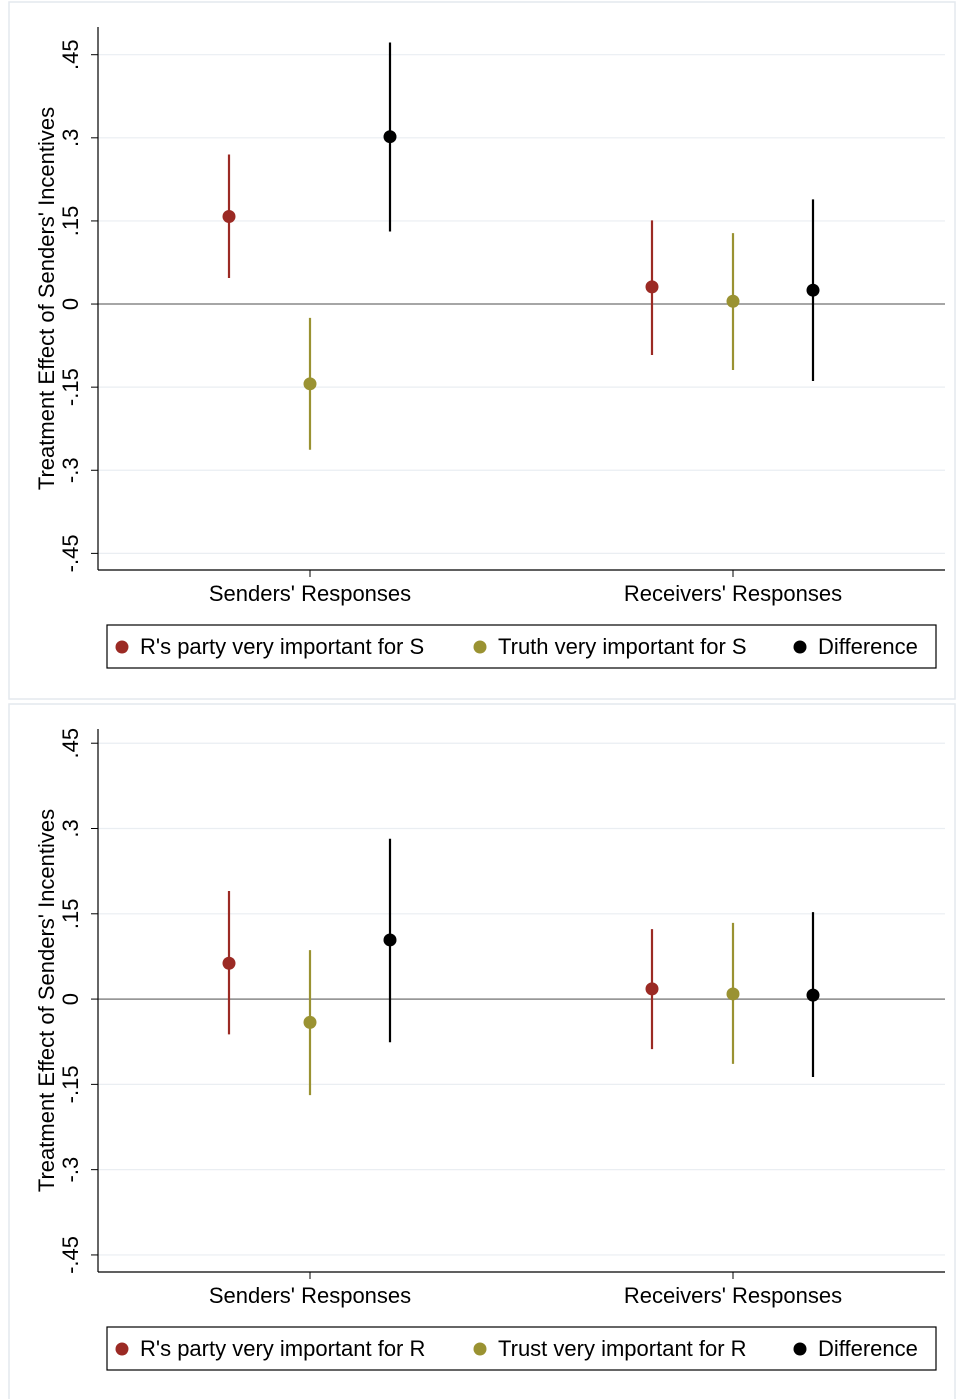  I want to click on legend-label: R's party very important for S, so click(282, 646).